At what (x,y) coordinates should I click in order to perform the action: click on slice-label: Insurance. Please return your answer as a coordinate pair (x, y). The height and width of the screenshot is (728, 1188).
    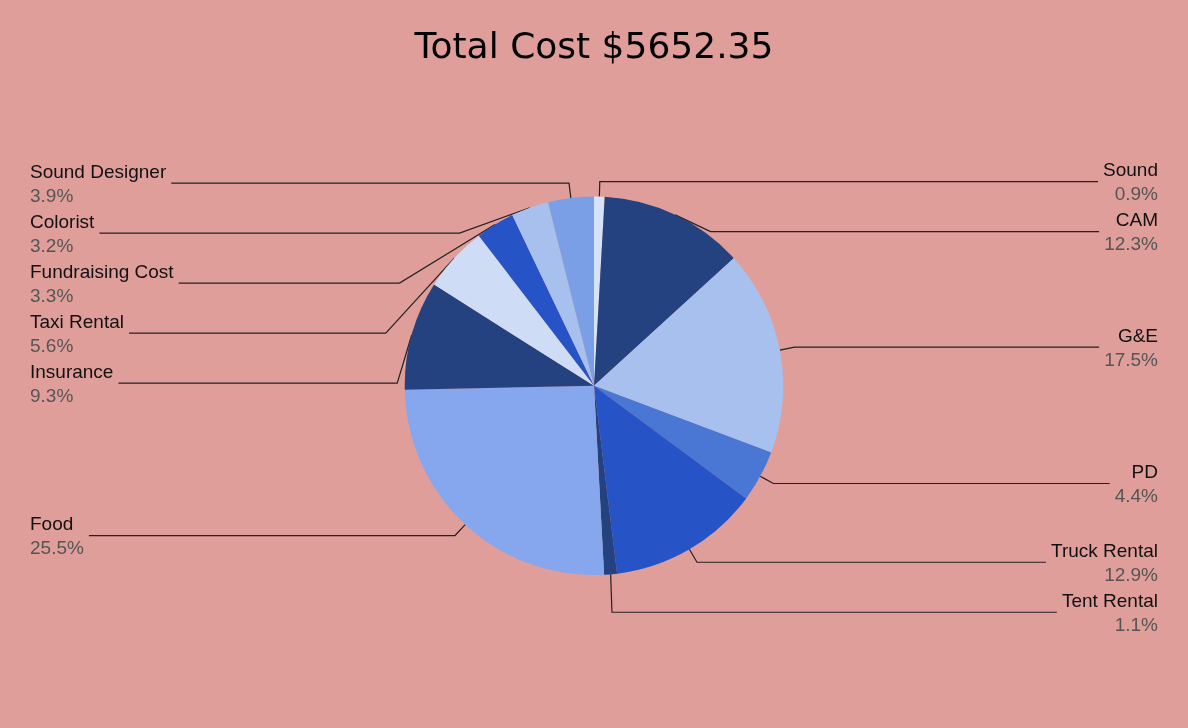
    Looking at the image, I should click on (72, 371).